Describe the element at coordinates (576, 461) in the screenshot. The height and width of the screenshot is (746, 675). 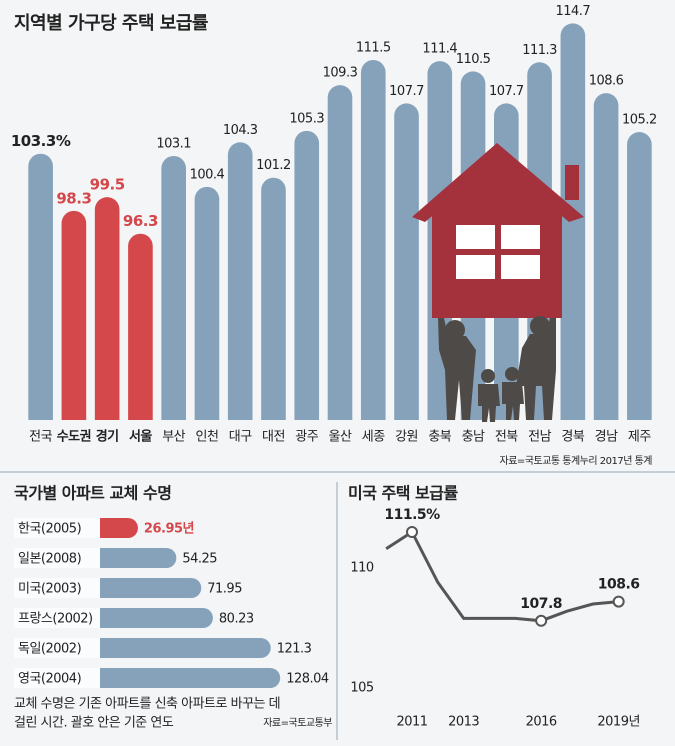
I see `source: 자료=국토교통 통계누리 2017년 통계` at that location.